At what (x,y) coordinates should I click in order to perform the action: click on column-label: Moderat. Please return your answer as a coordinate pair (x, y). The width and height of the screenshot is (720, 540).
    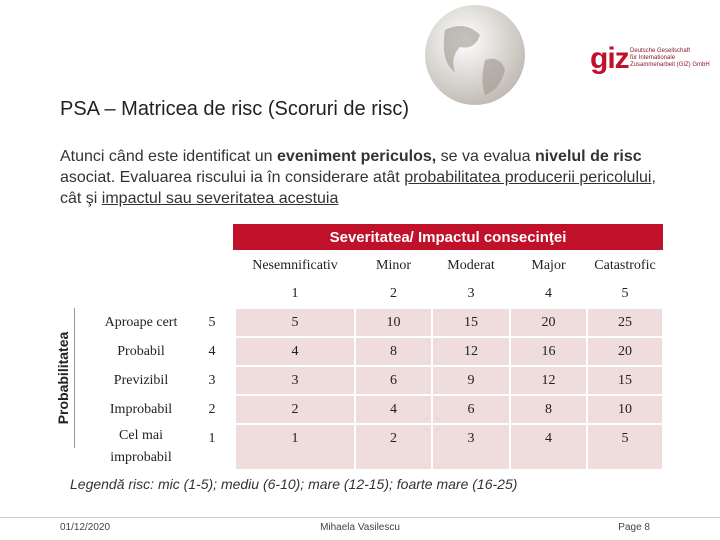
    Looking at the image, I should click on (471, 265).